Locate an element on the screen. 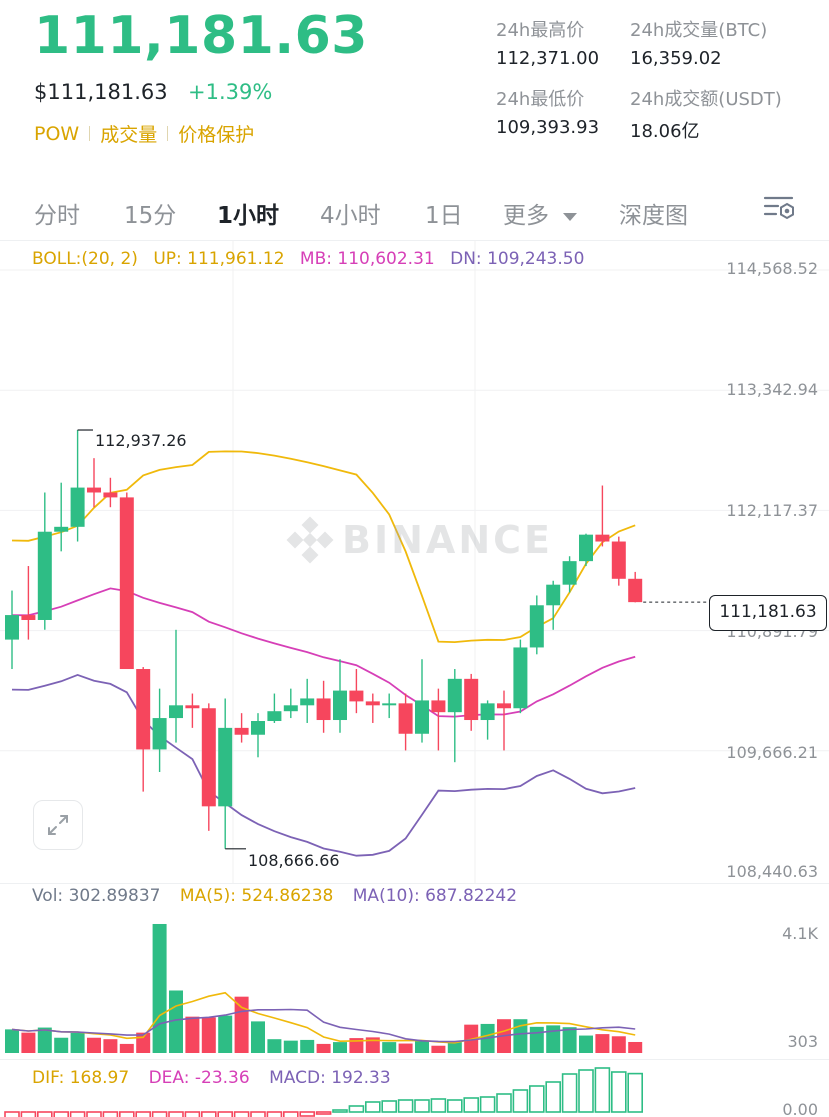 This screenshot has width=829, height=1117. watermark: BINANCE is located at coordinates (419, 540).